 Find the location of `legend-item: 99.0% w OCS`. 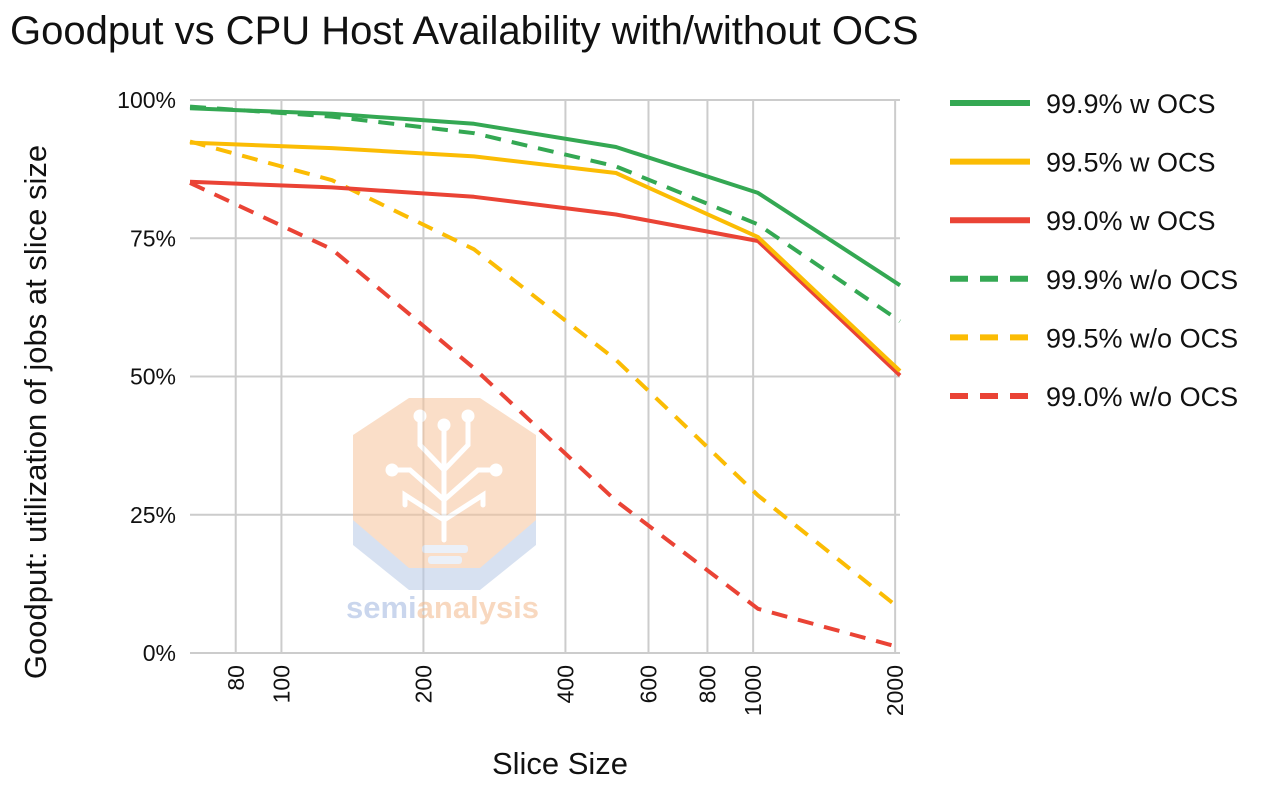

legend-item: 99.0% w OCS is located at coordinates (1083, 221).